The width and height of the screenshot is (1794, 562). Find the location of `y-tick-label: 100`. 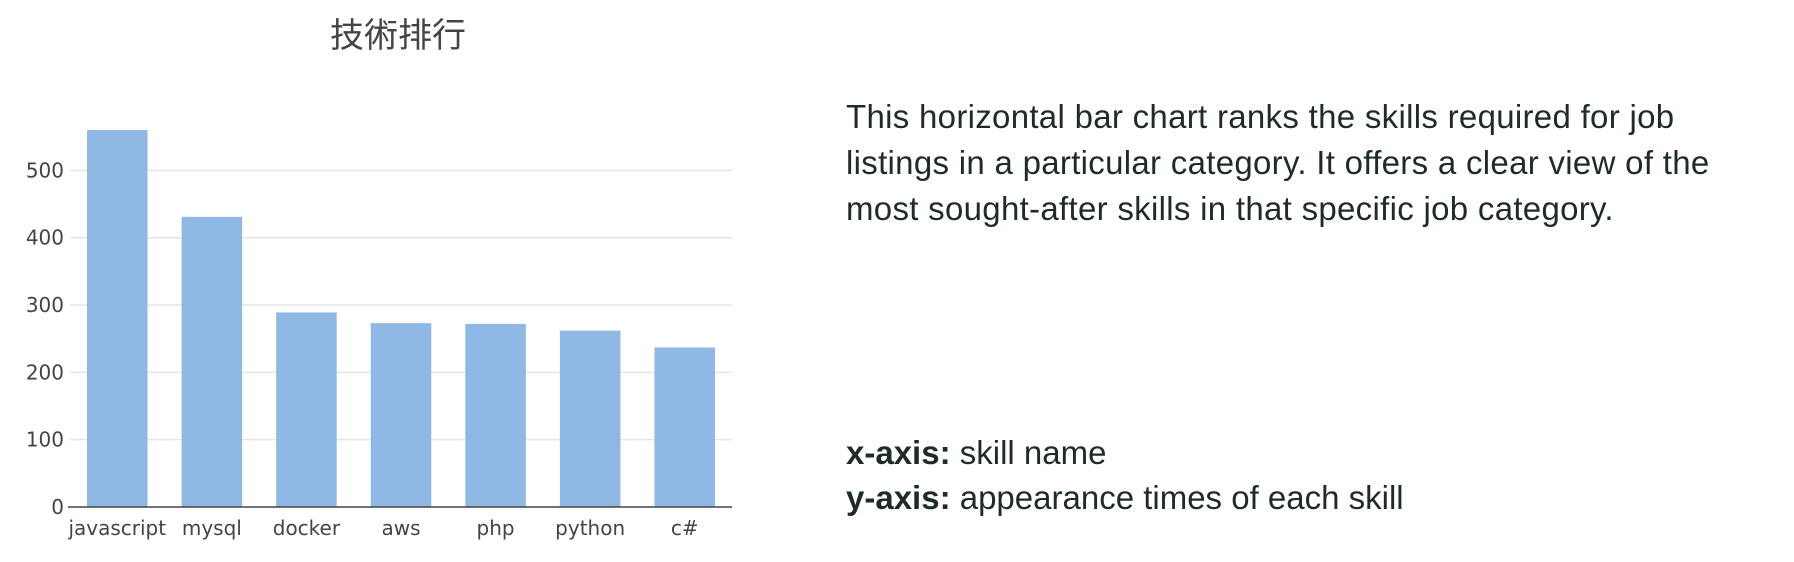

y-tick-label: 100 is located at coordinates (45, 440).